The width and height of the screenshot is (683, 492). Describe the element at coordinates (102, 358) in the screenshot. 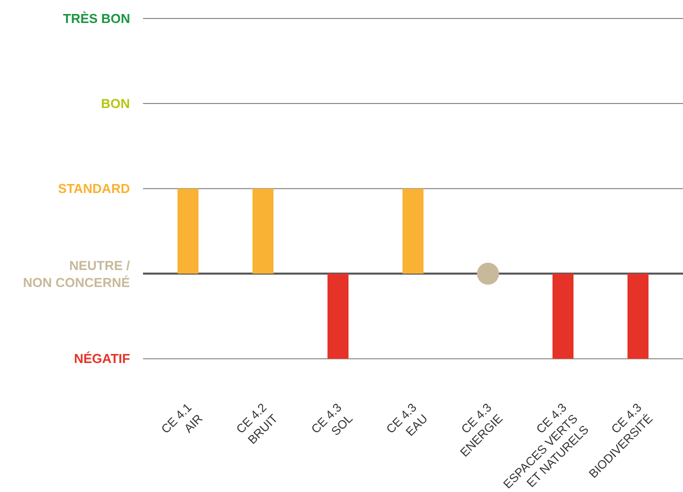

I see `ref-line-label: NÉGATIF` at that location.